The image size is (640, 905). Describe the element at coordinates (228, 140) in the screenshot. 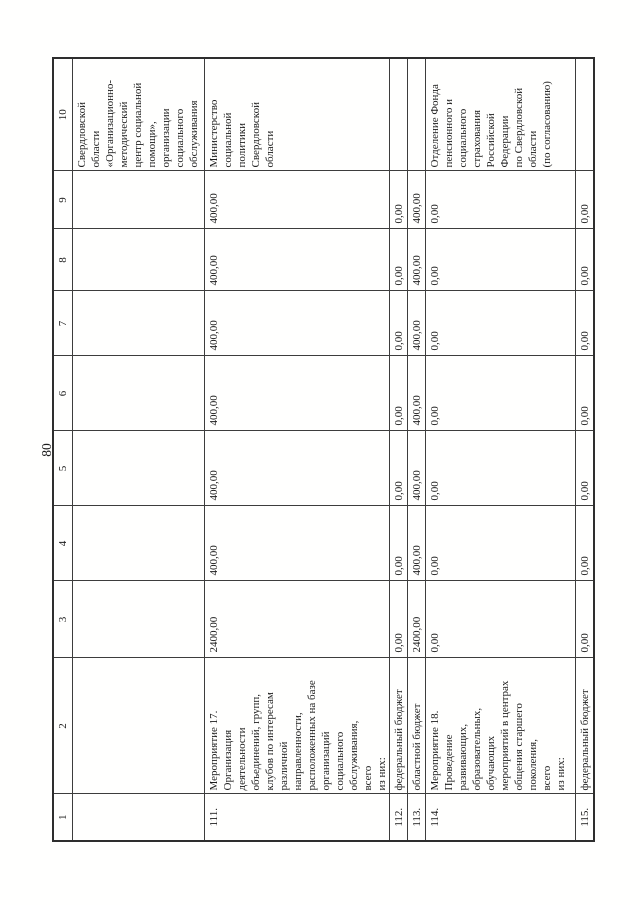

I see `cell-text-line: социальной` at that location.